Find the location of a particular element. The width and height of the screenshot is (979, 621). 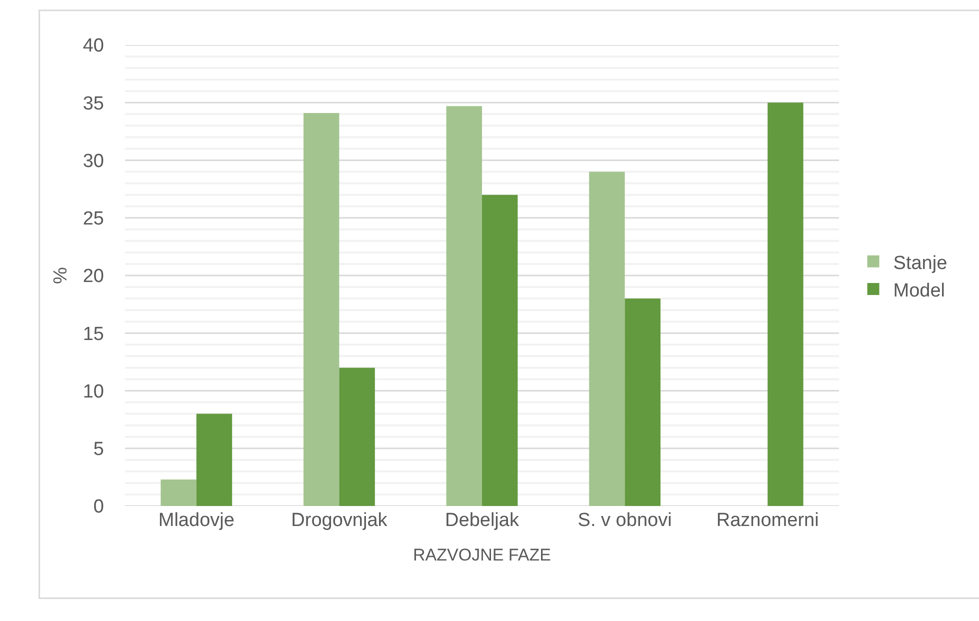

y-tick-label: 35 is located at coordinates (93, 103).